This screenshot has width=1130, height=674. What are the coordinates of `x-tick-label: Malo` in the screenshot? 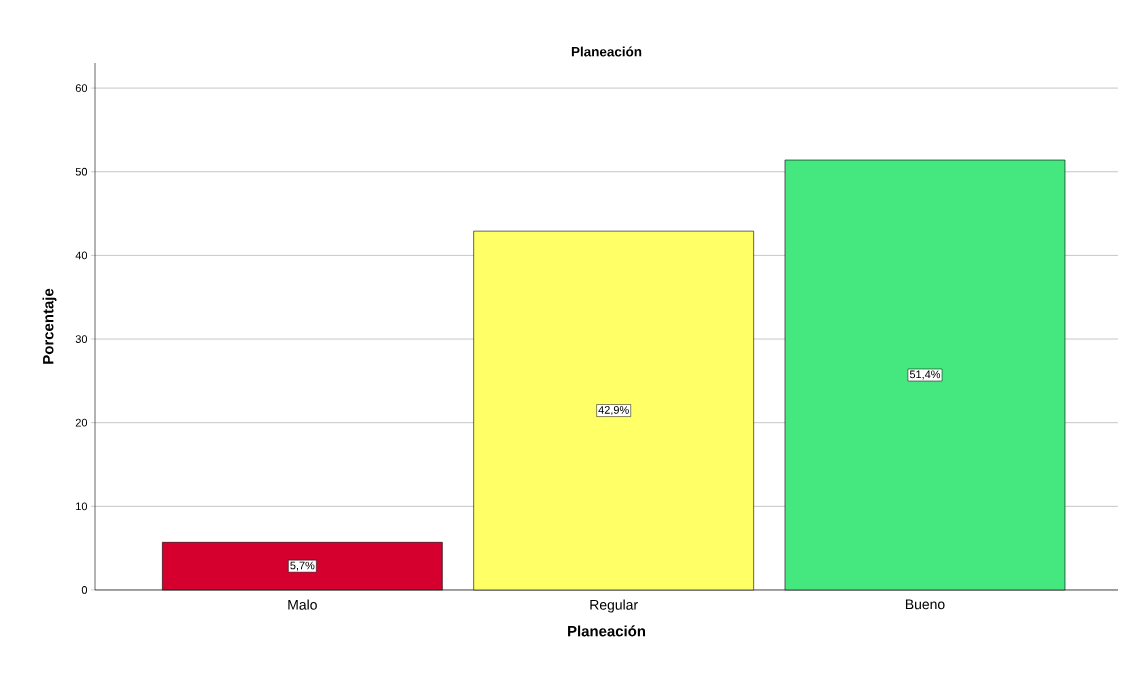 It's located at (302, 604).